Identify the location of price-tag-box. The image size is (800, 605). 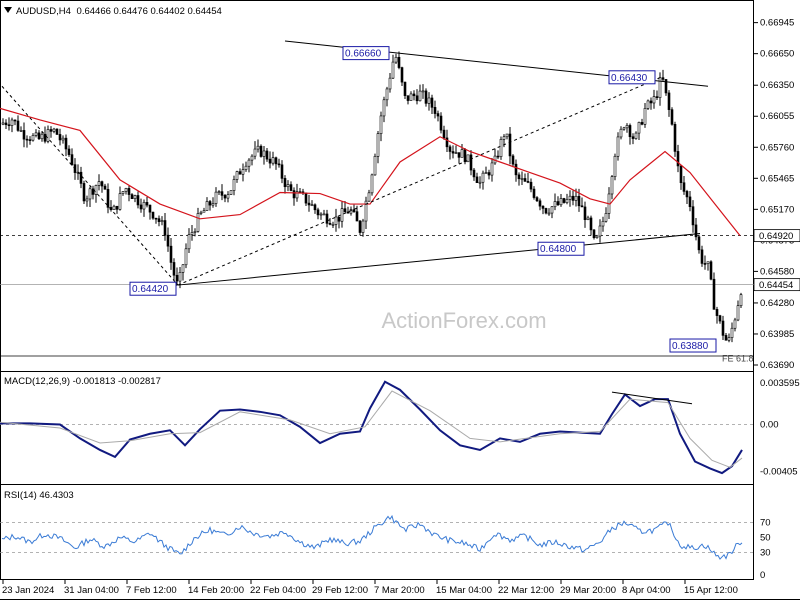
(632, 77).